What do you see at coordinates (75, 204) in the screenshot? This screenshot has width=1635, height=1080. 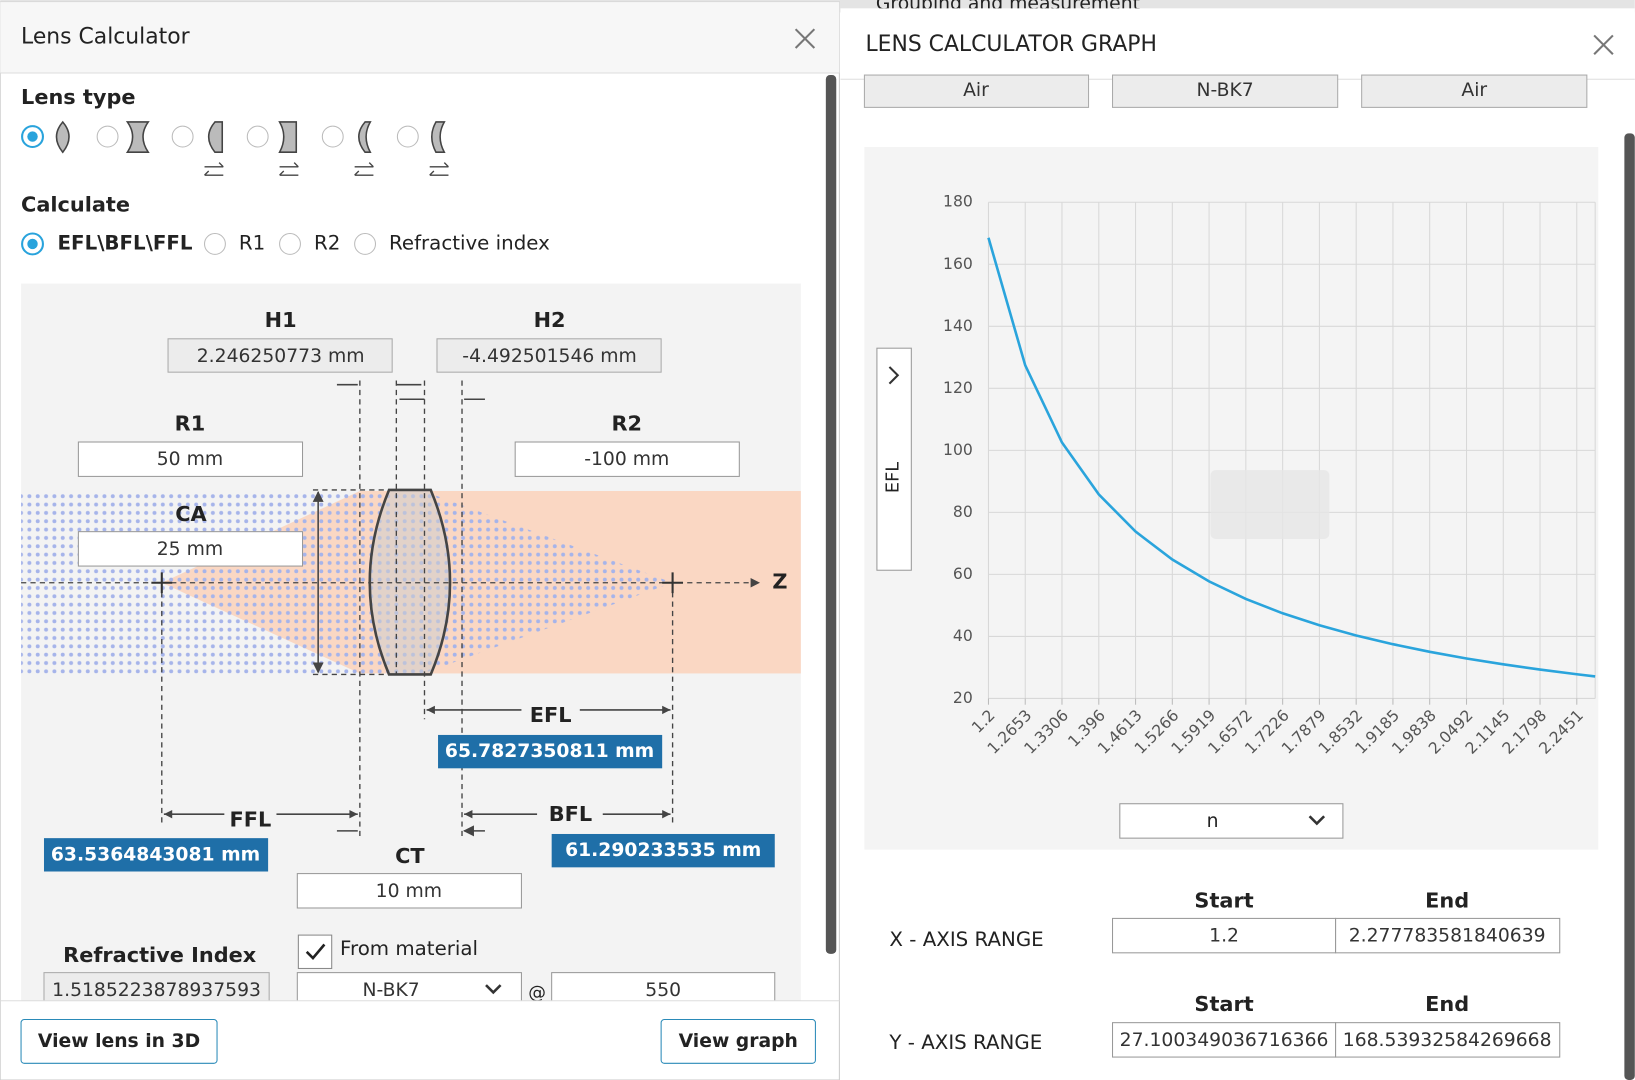 I see `section-label: Calculate` at bounding box center [75, 204].